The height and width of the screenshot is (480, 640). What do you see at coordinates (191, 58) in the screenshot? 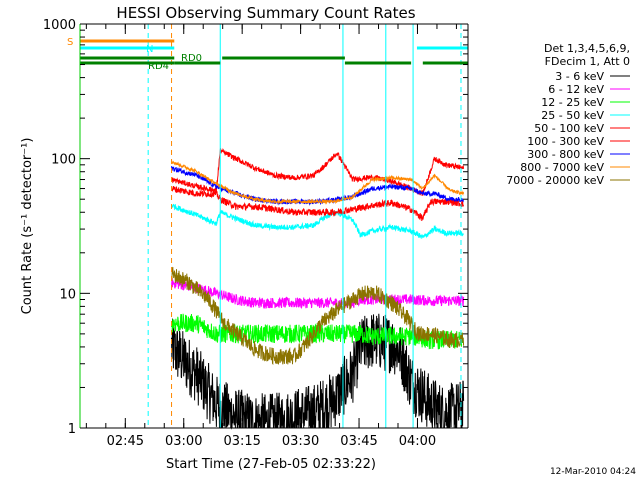
I see `flag-label-rd0: RD0` at bounding box center [191, 58].